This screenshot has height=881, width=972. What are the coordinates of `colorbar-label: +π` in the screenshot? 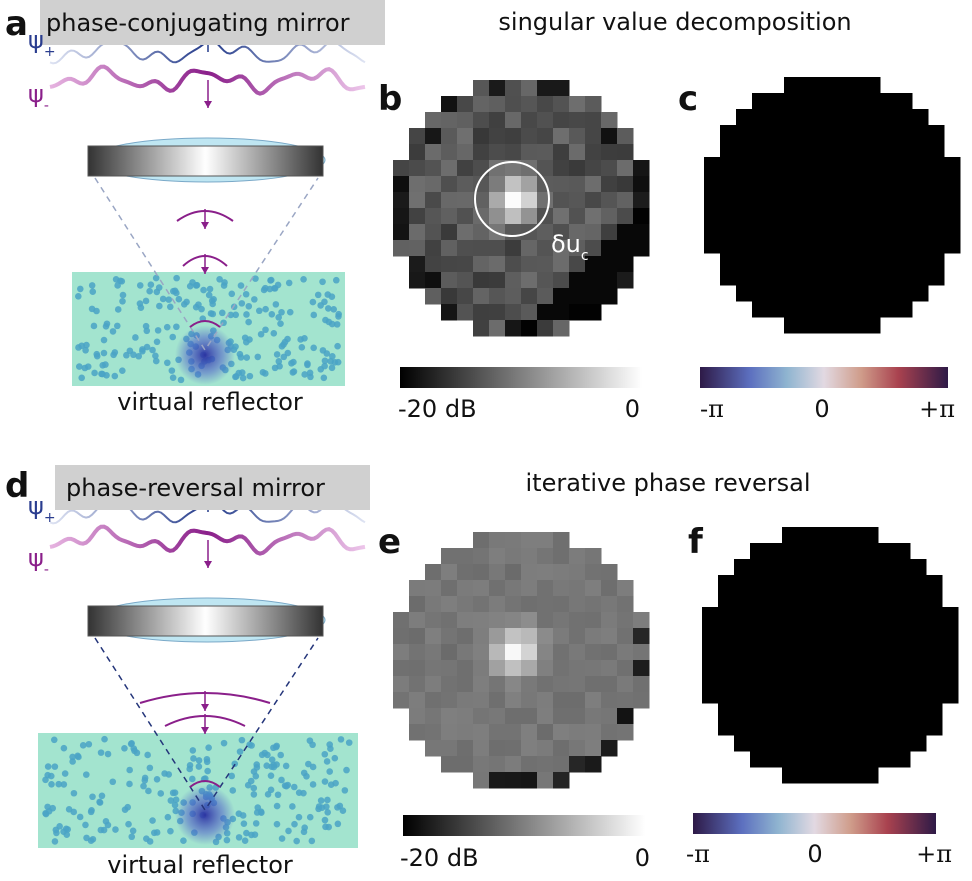 It's located at (934, 854).